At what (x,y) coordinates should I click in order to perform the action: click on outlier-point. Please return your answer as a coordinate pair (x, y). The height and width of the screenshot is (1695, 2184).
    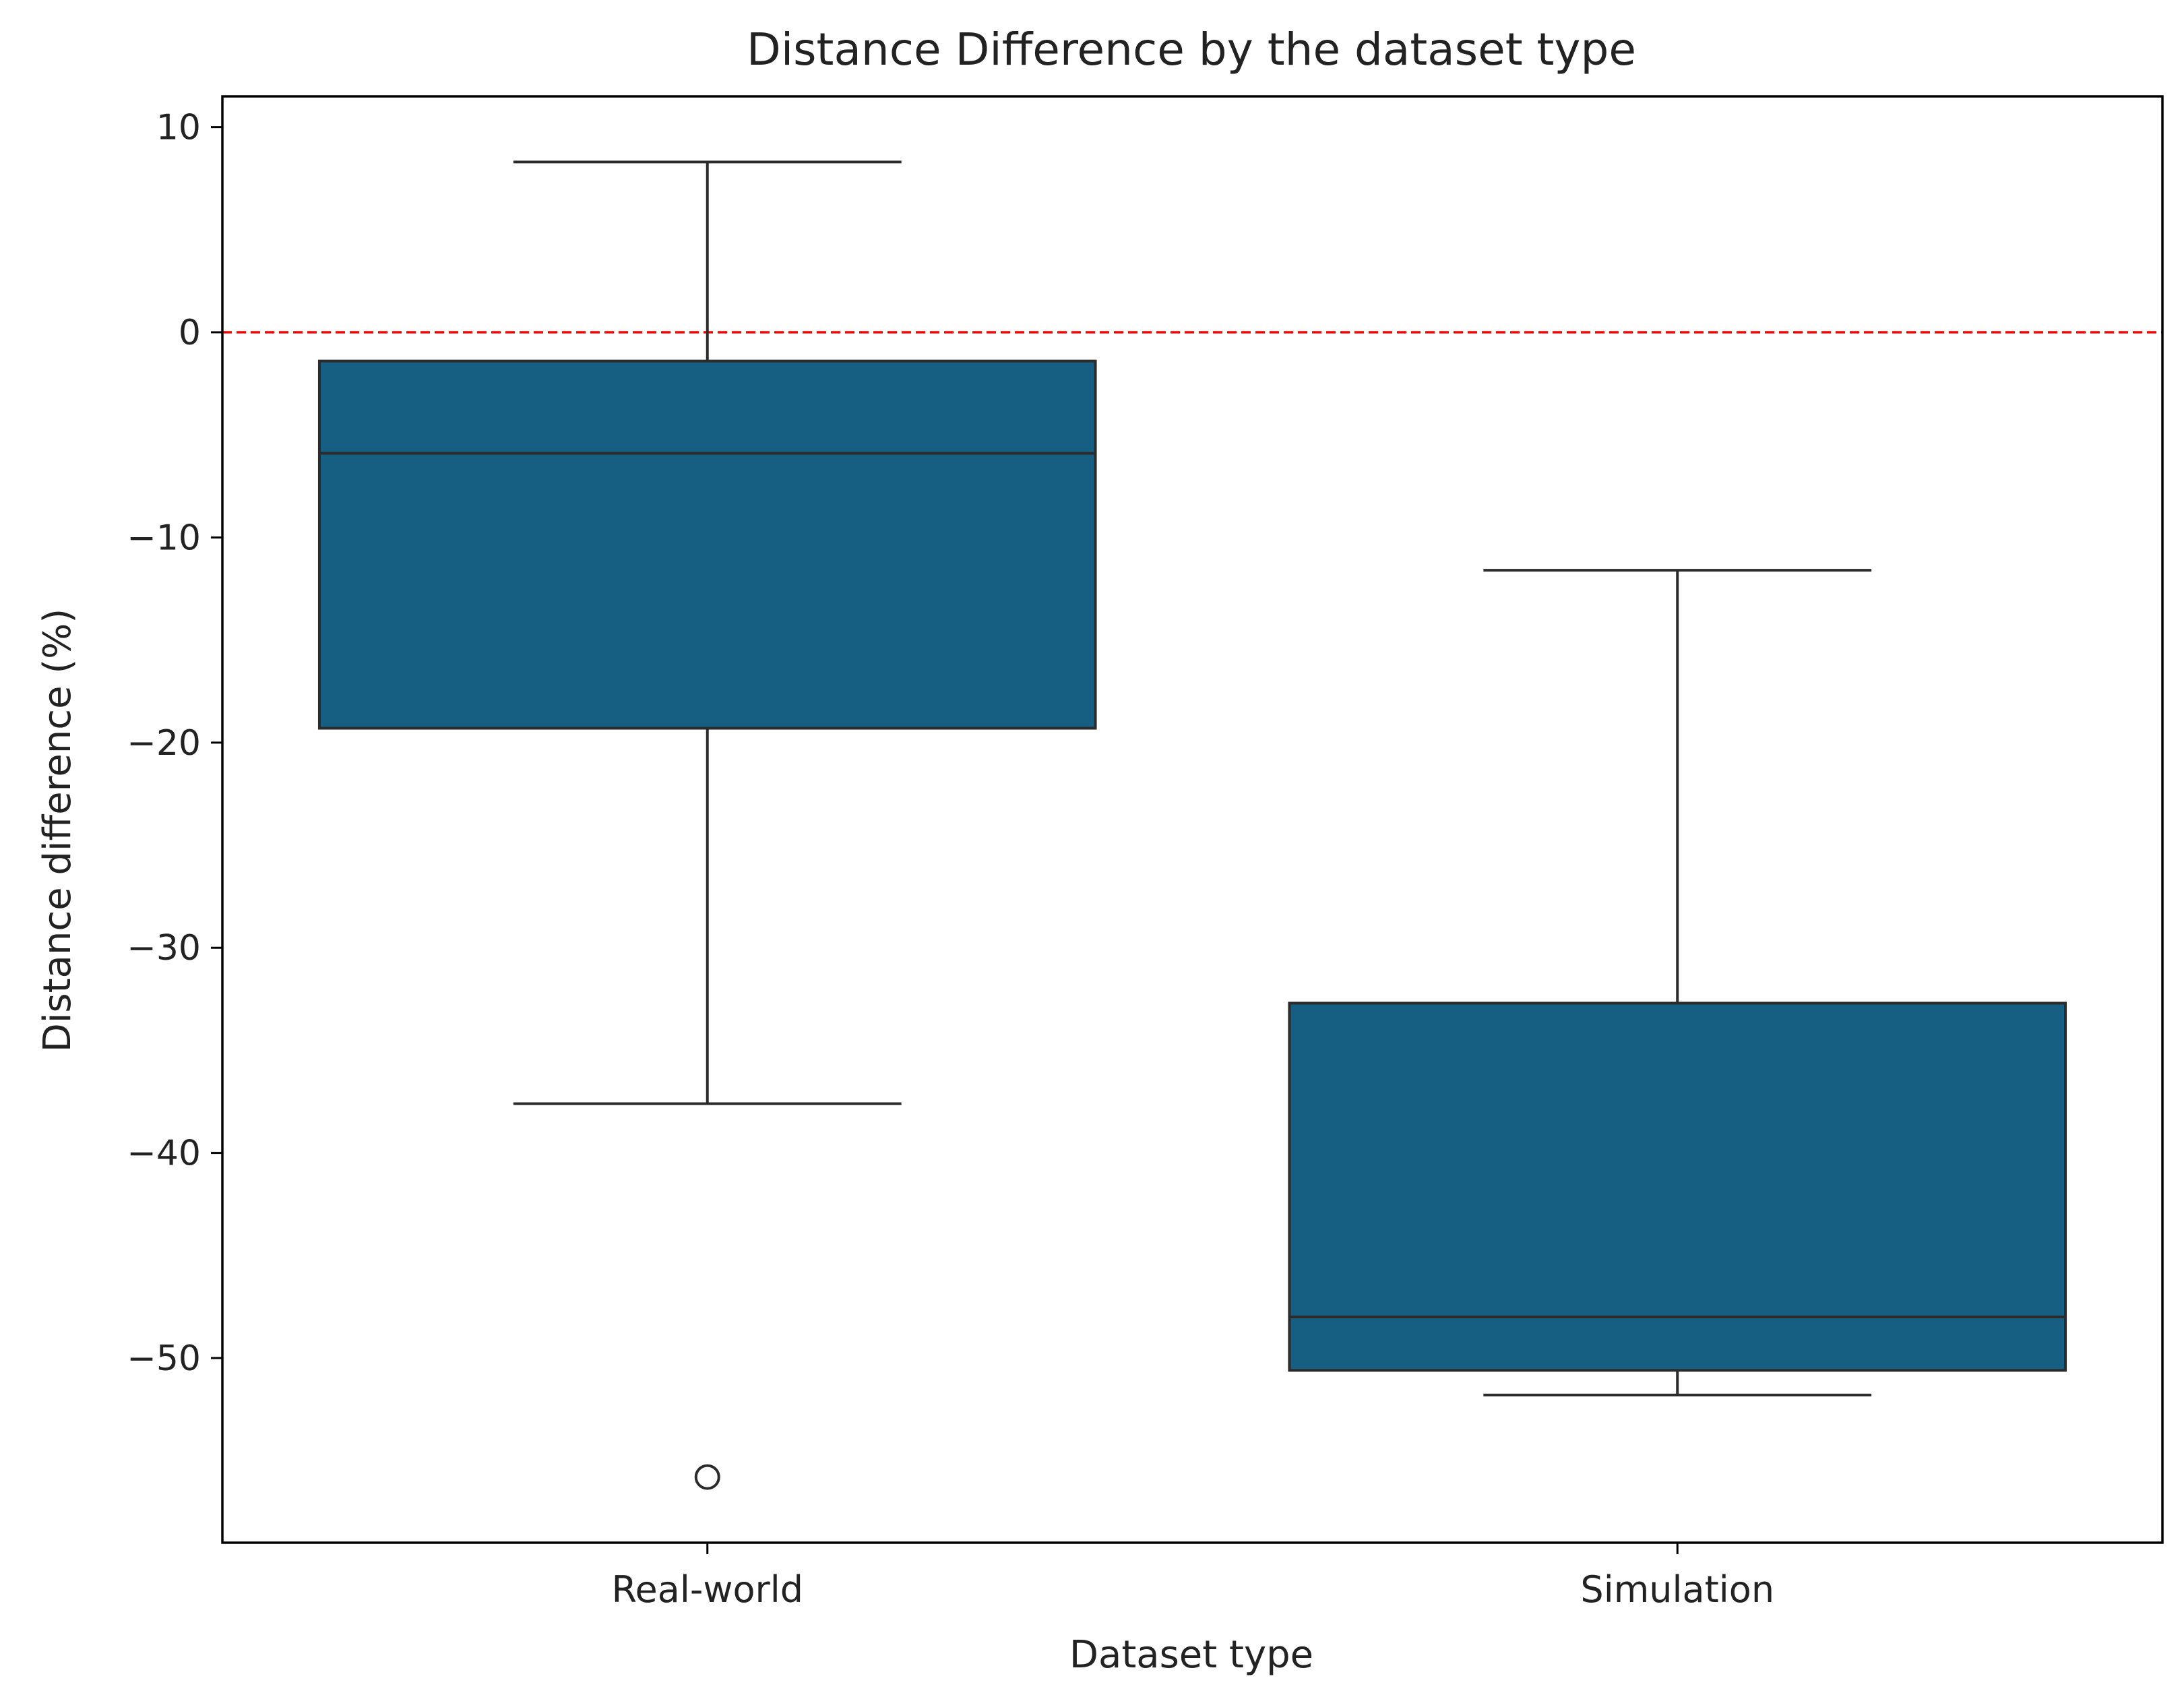
    Looking at the image, I should click on (707, 1477).